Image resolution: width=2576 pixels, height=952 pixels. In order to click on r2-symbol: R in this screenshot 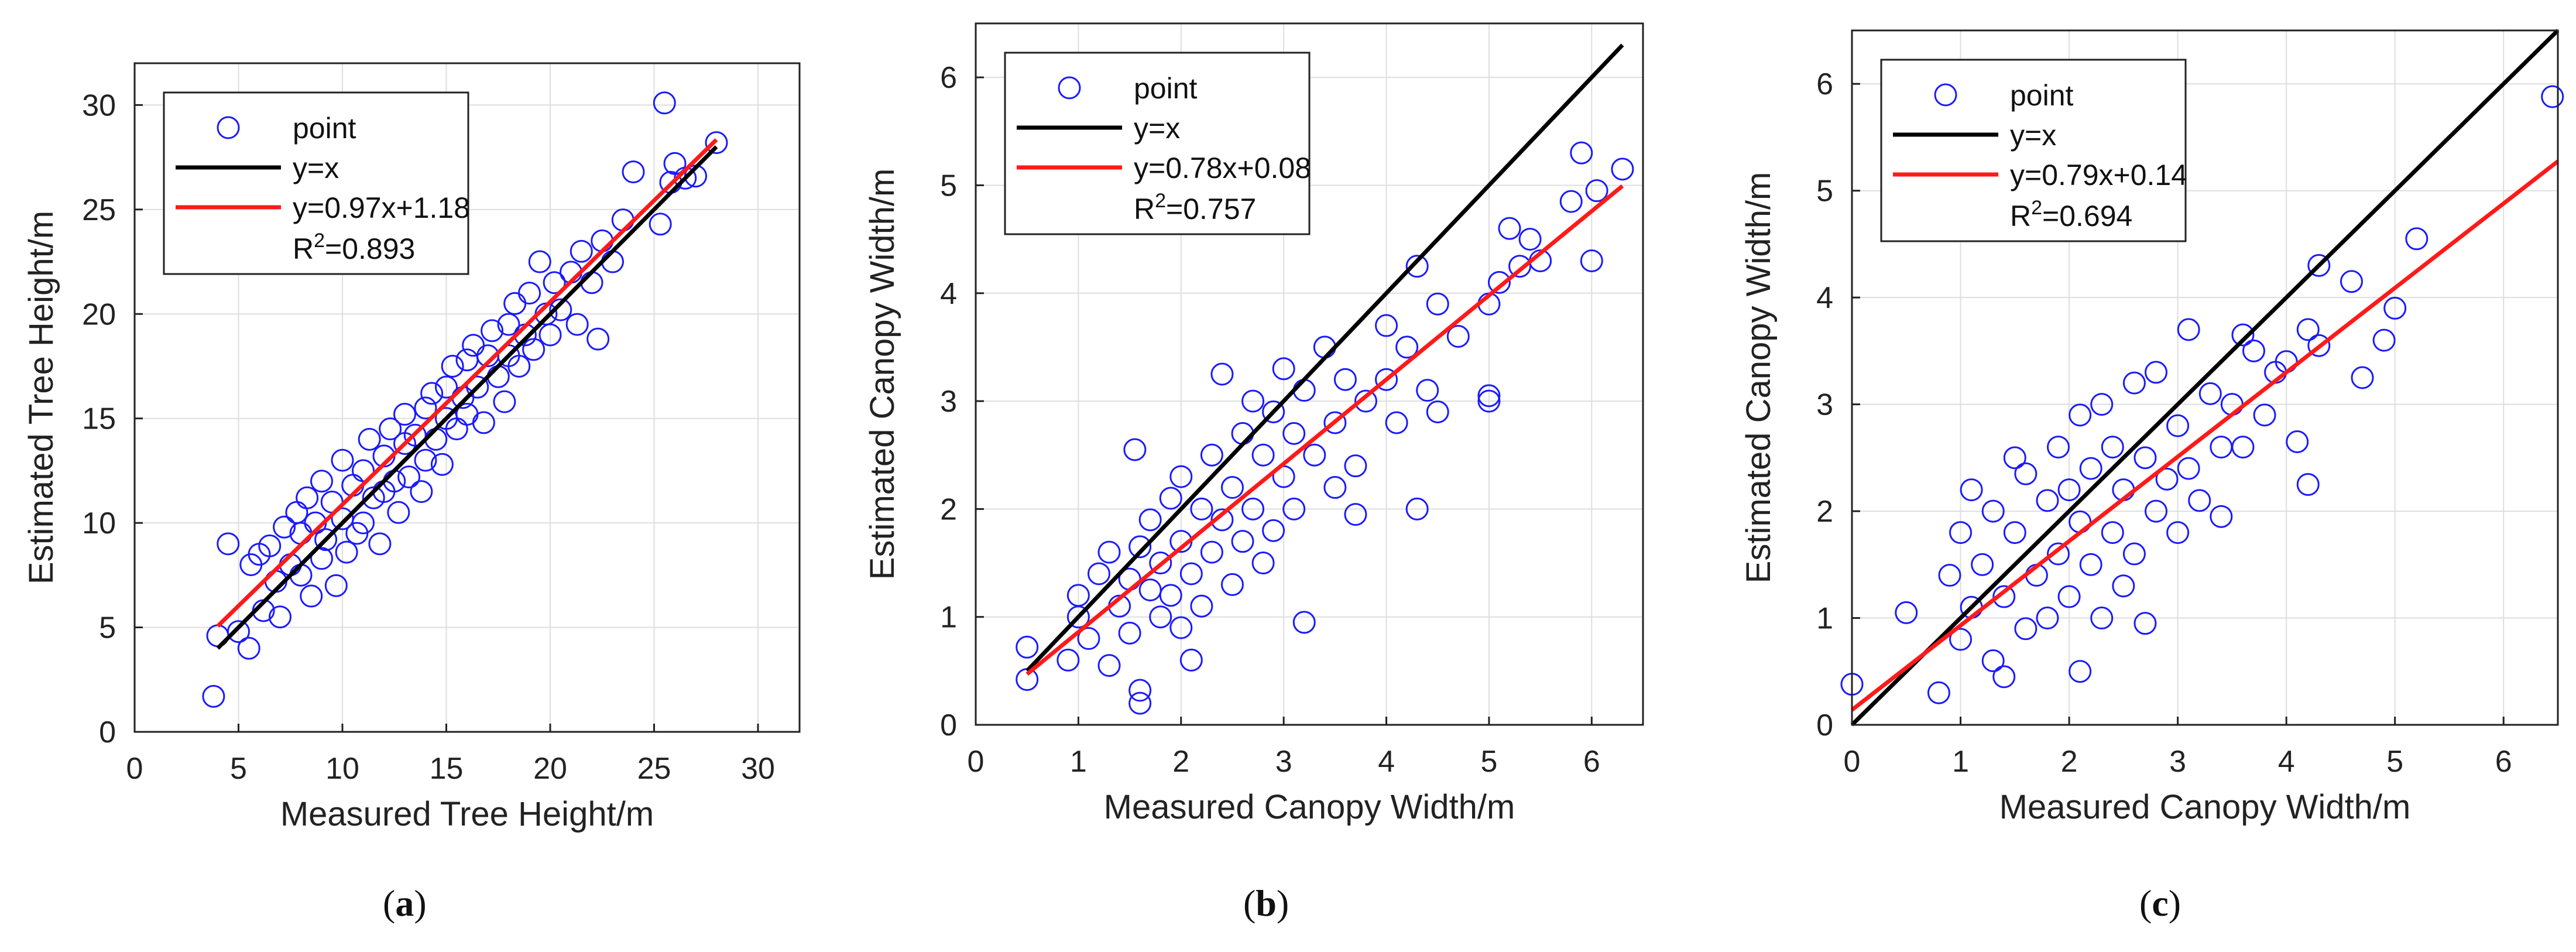, I will do `click(2020, 216)`.